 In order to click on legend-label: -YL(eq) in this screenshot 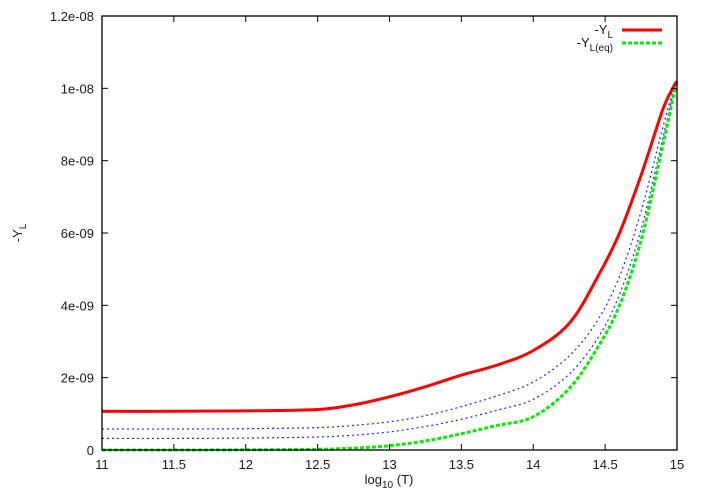, I will do `click(595, 44)`.